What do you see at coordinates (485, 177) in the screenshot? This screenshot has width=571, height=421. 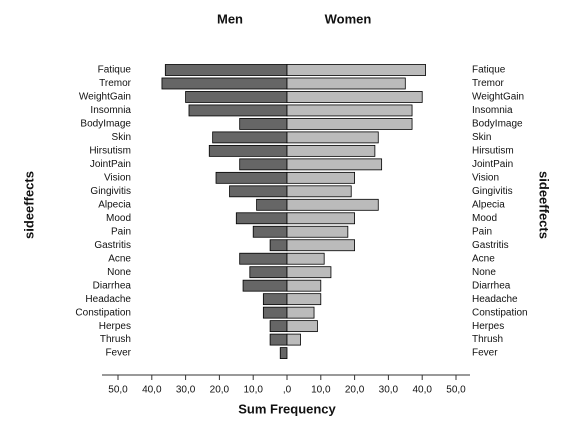 I see `category-label-right: Vision` at bounding box center [485, 177].